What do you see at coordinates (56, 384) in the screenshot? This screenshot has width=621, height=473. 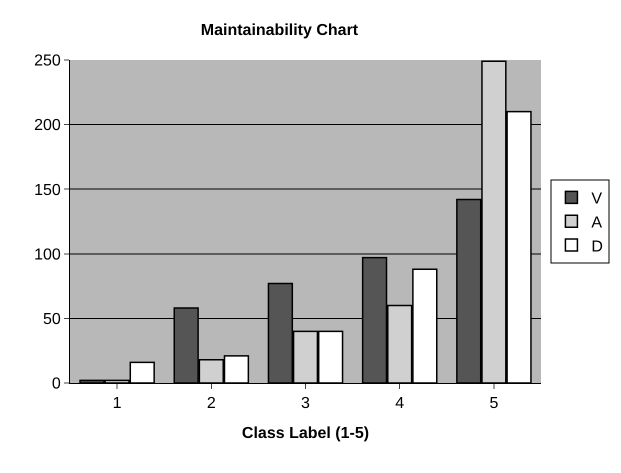 I see `y-tick-label: 0` at bounding box center [56, 384].